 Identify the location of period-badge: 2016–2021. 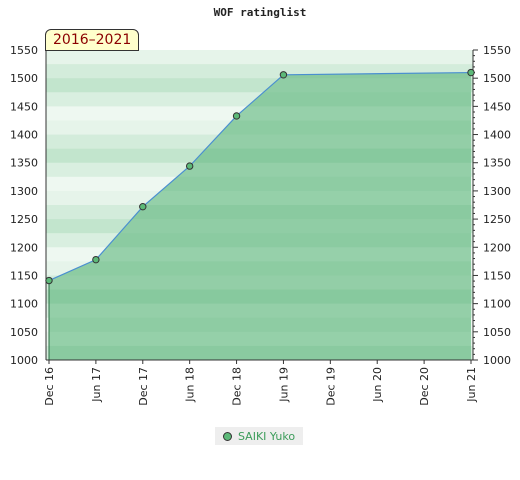
(92, 40).